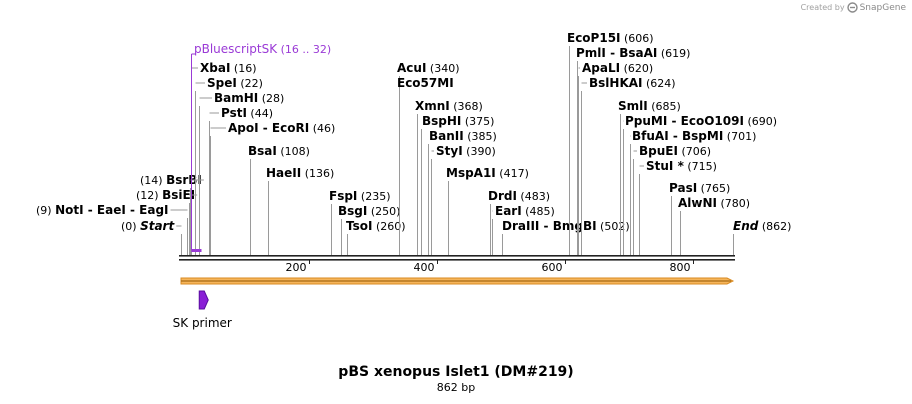 This screenshot has width=912, height=404. Describe the element at coordinates (673, 53) in the screenshot. I see `site-coord: (619)` at that location.